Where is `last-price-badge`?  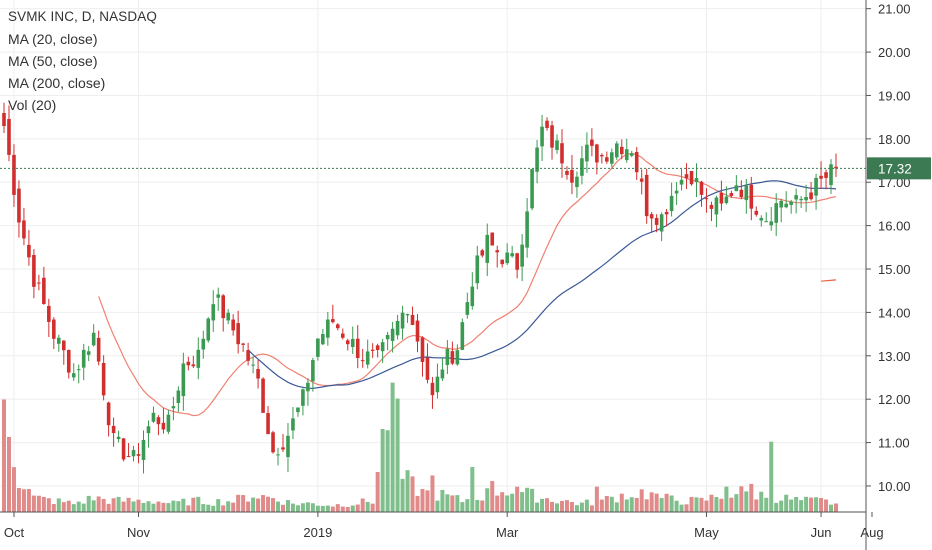 last-price-badge is located at coordinates (899, 168).